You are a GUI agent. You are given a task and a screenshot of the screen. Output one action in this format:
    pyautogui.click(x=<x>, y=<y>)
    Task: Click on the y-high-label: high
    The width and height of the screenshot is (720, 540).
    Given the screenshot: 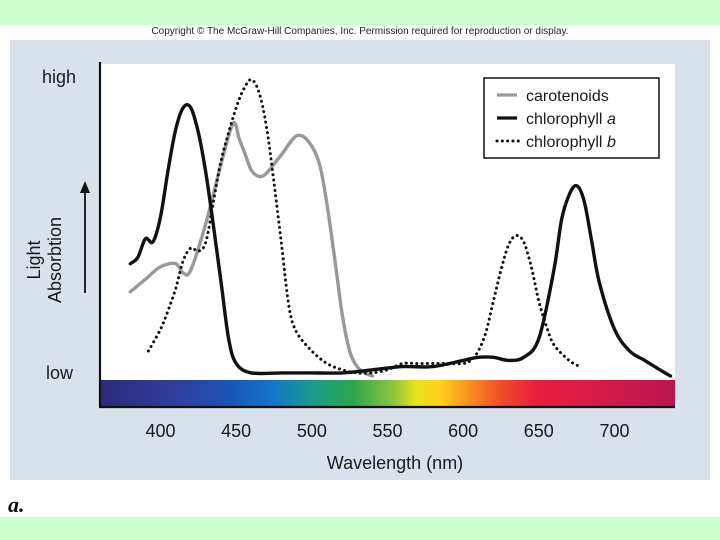 What is the action you would take?
    pyautogui.click(x=59, y=77)
    